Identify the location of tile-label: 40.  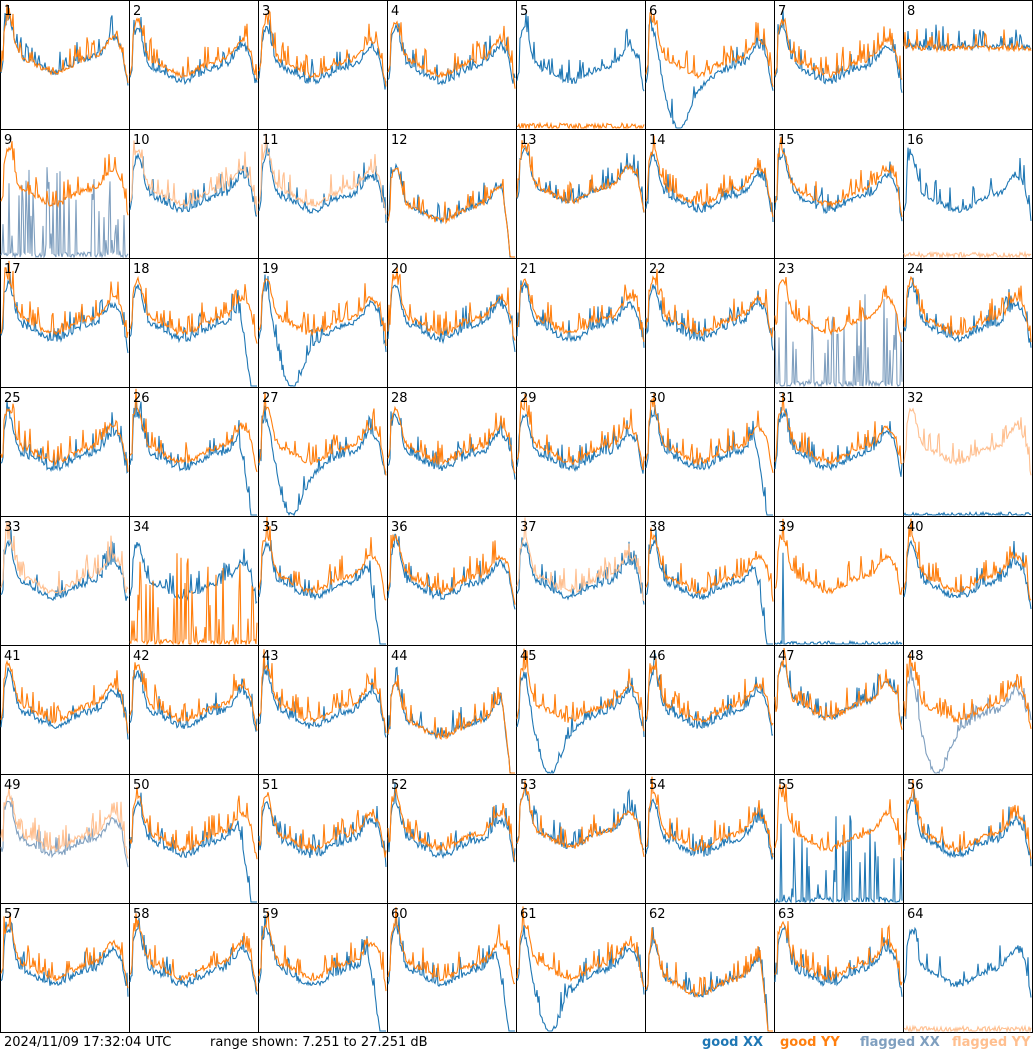
(915, 527).